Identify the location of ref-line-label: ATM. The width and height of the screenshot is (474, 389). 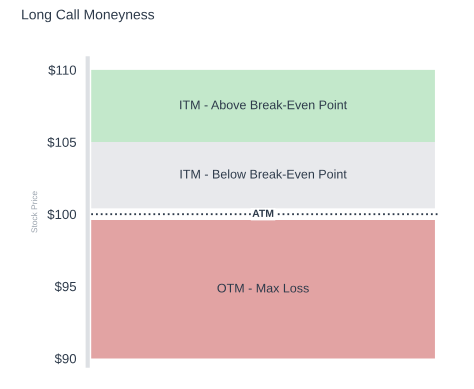
(263, 213).